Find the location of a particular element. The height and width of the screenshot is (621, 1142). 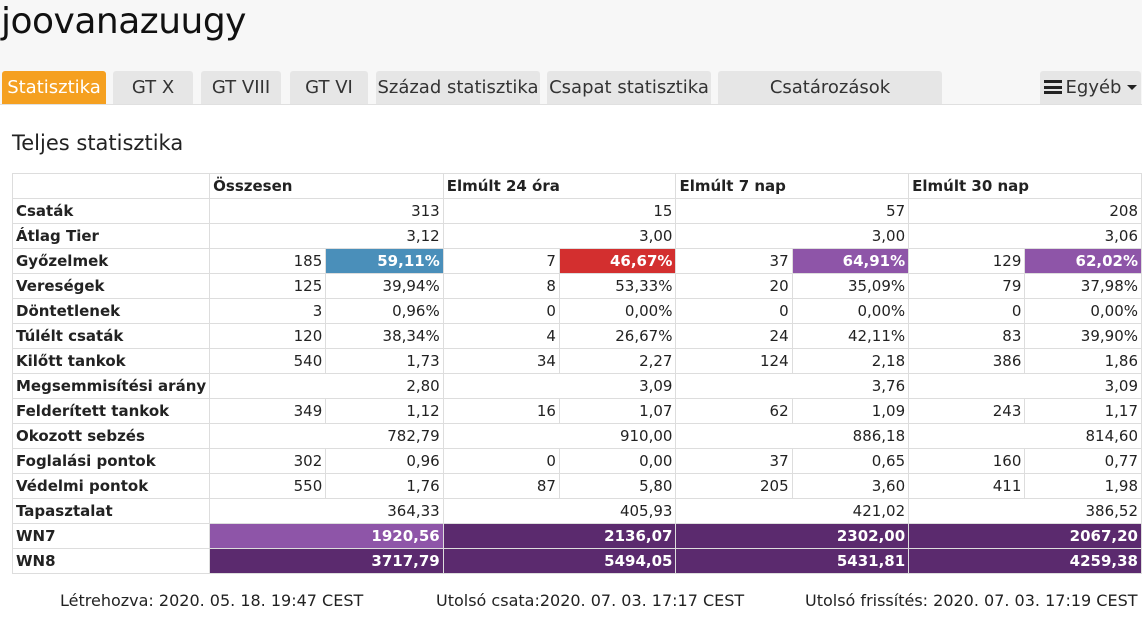

ratio-cell: 53,33% is located at coordinates (617, 286).